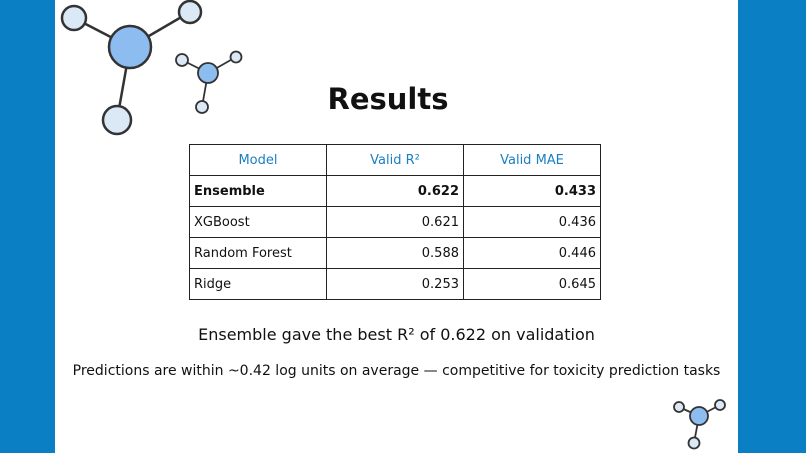 The height and width of the screenshot is (453, 806). I want to click on column-header: Valid MAE, so click(532, 160).